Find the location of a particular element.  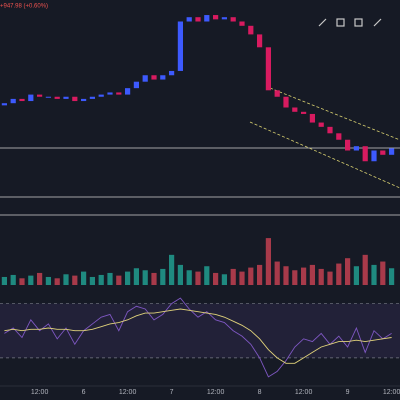

toolbar is located at coordinates (350, 22).